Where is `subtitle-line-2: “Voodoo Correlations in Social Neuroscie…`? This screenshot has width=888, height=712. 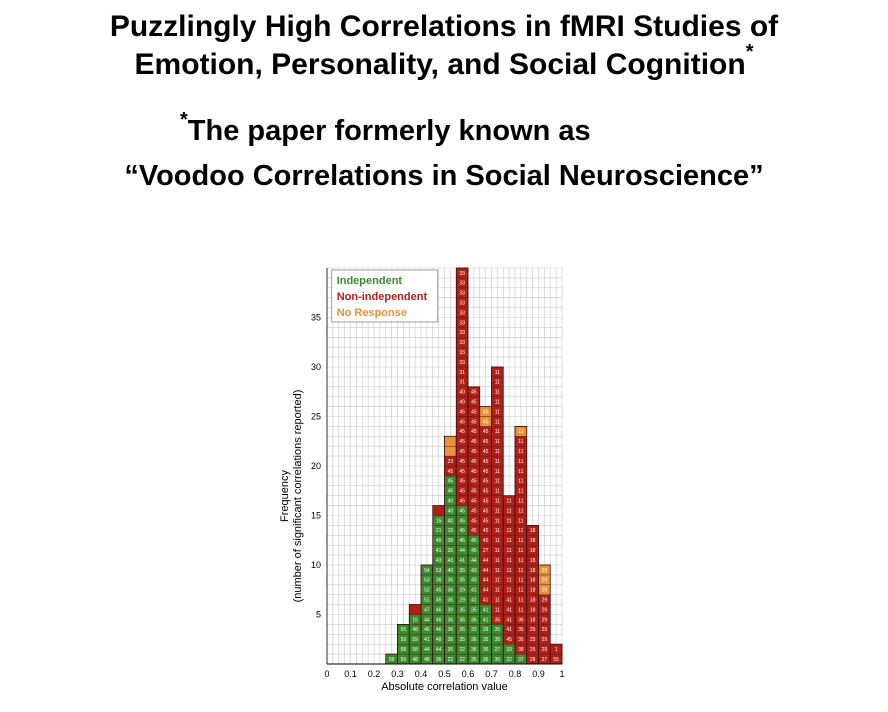 subtitle-line-2: “Voodoo Correlations in Social Neuroscie… is located at coordinates (444, 176).